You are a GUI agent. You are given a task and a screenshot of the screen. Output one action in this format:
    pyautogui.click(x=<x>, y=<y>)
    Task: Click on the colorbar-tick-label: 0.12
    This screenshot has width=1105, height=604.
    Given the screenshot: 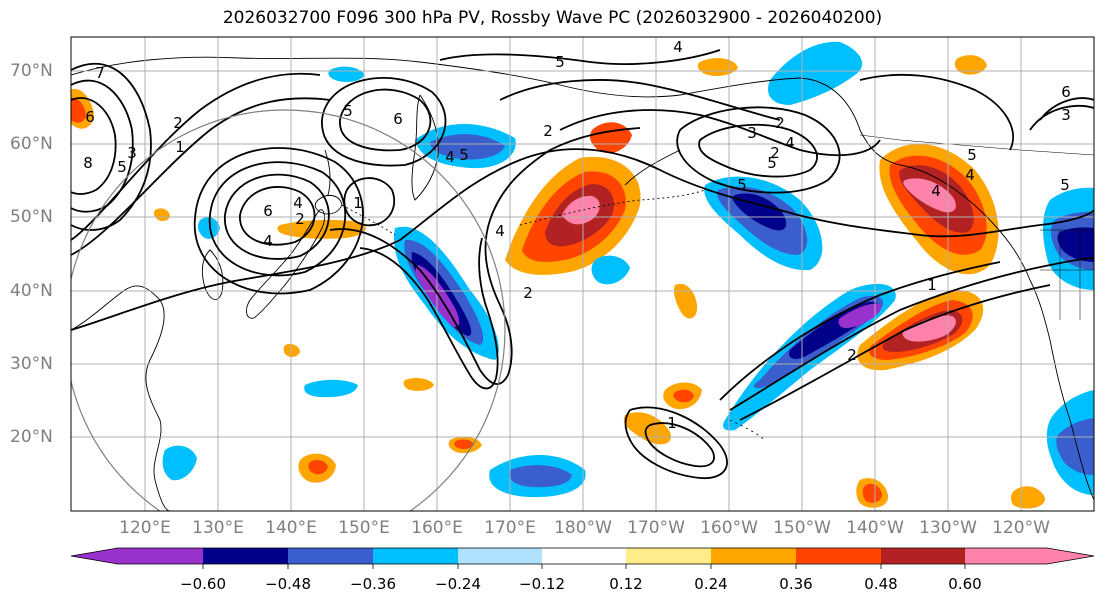 What is the action you would take?
    pyautogui.click(x=626, y=584)
    